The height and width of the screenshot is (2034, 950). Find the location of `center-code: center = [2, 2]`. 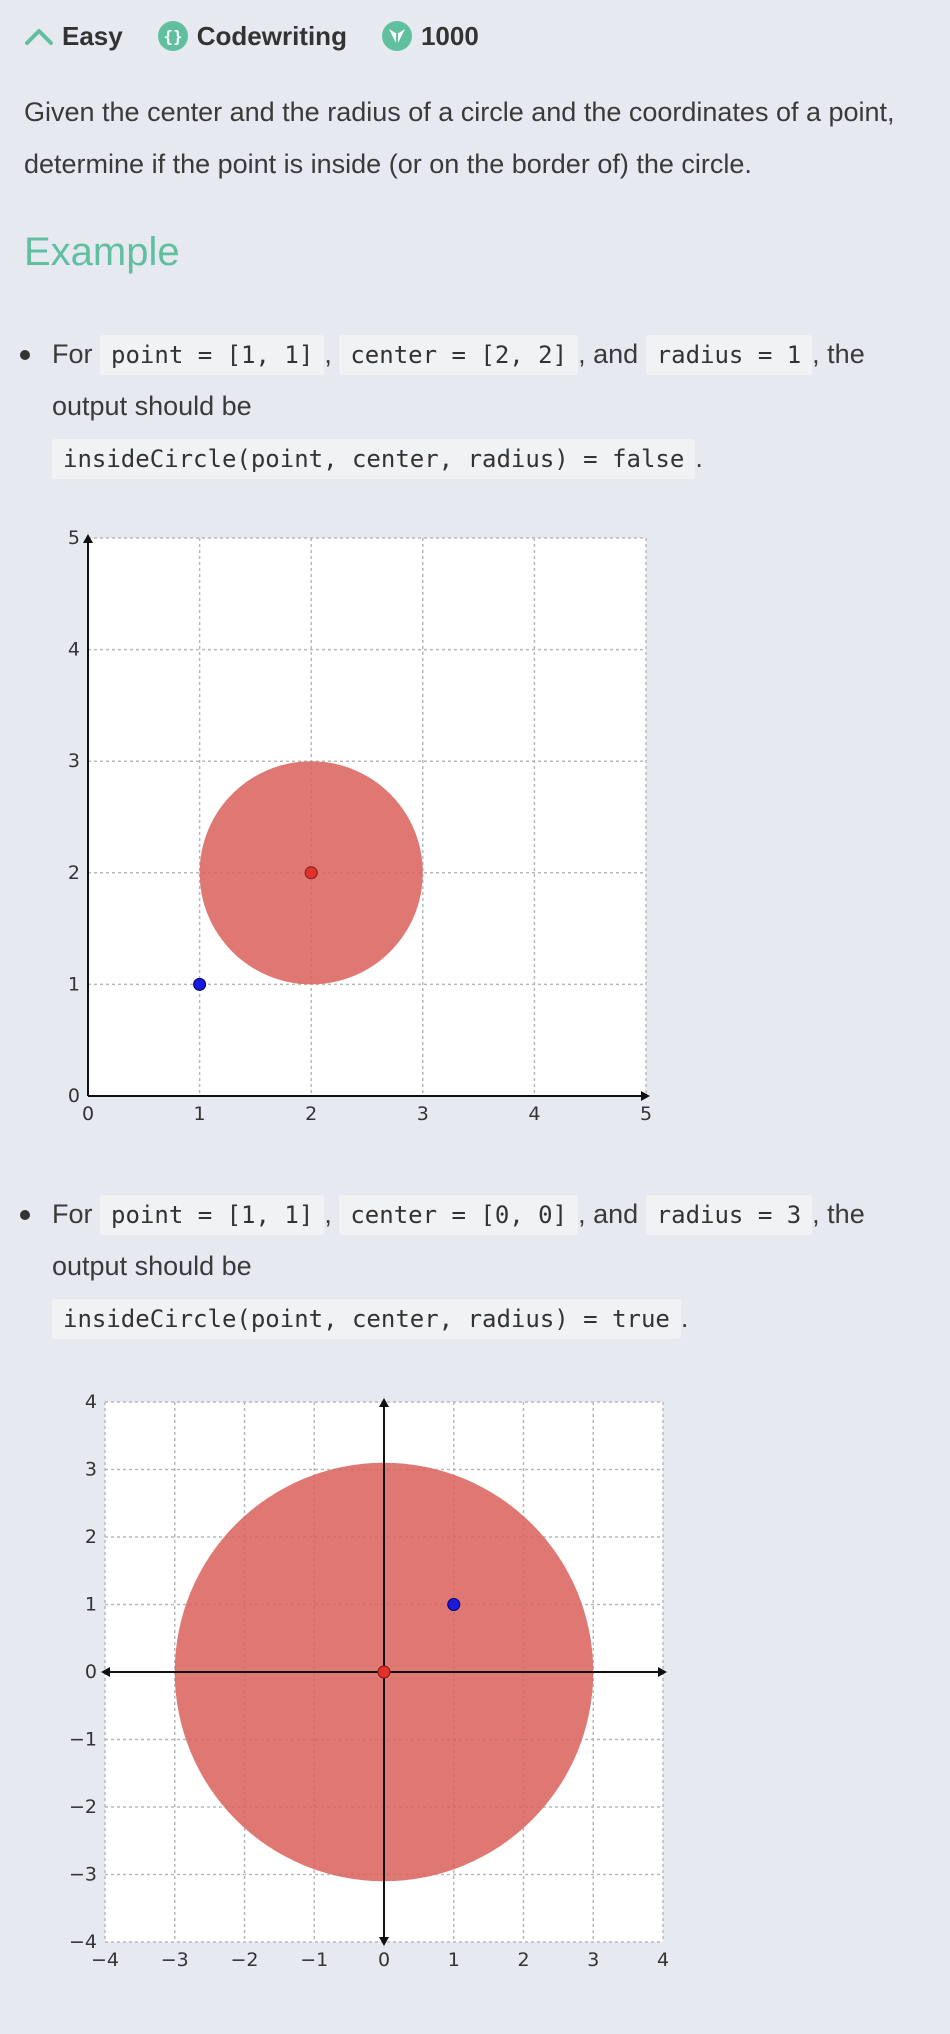

center-code: center = [2, 2] is located at coordinates (459, 355).